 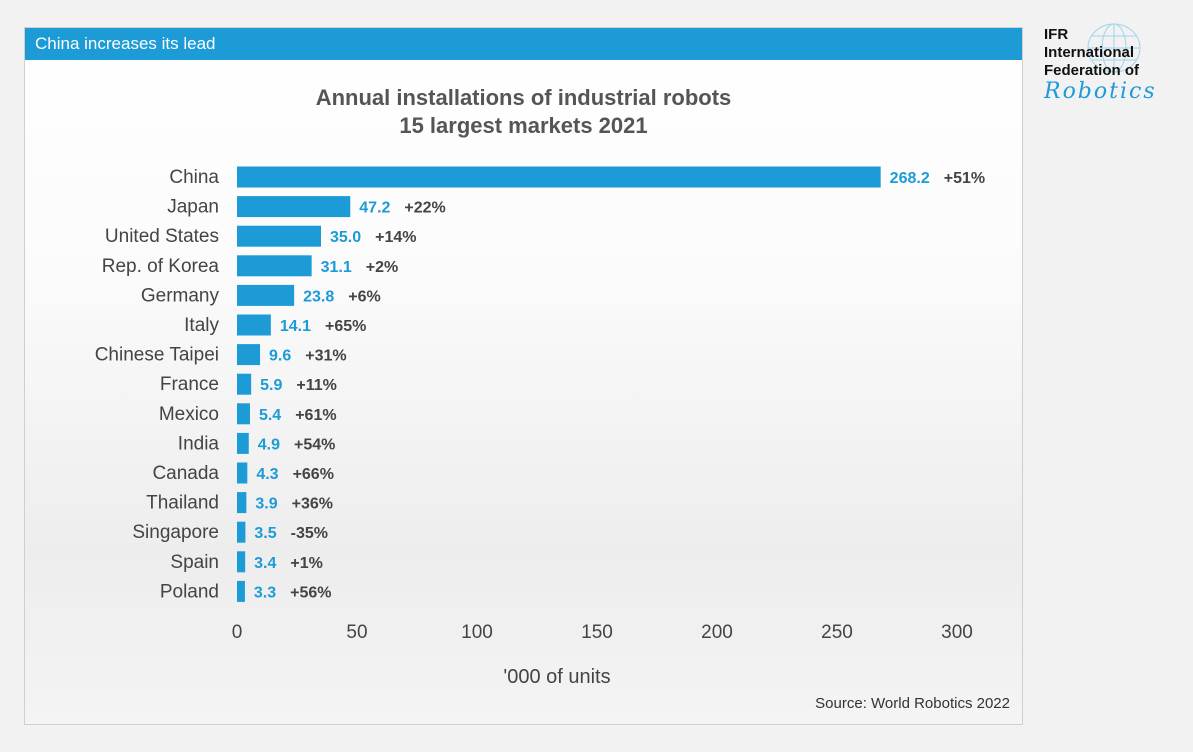 I want to click on category-label: Singapore, so click(x=175, y=532).